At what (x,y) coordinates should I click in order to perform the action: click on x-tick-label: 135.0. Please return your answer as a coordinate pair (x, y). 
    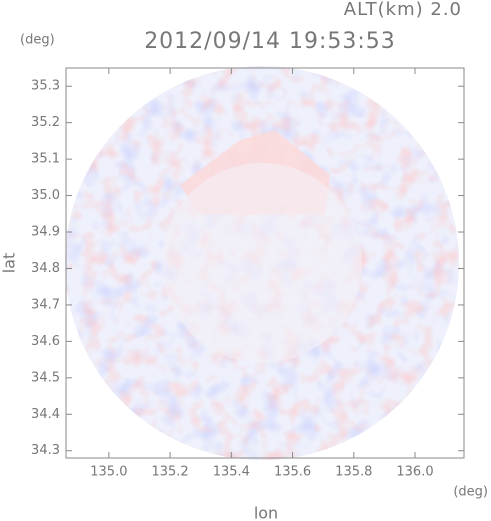
    Looking at the image, I should click on (108, 472).